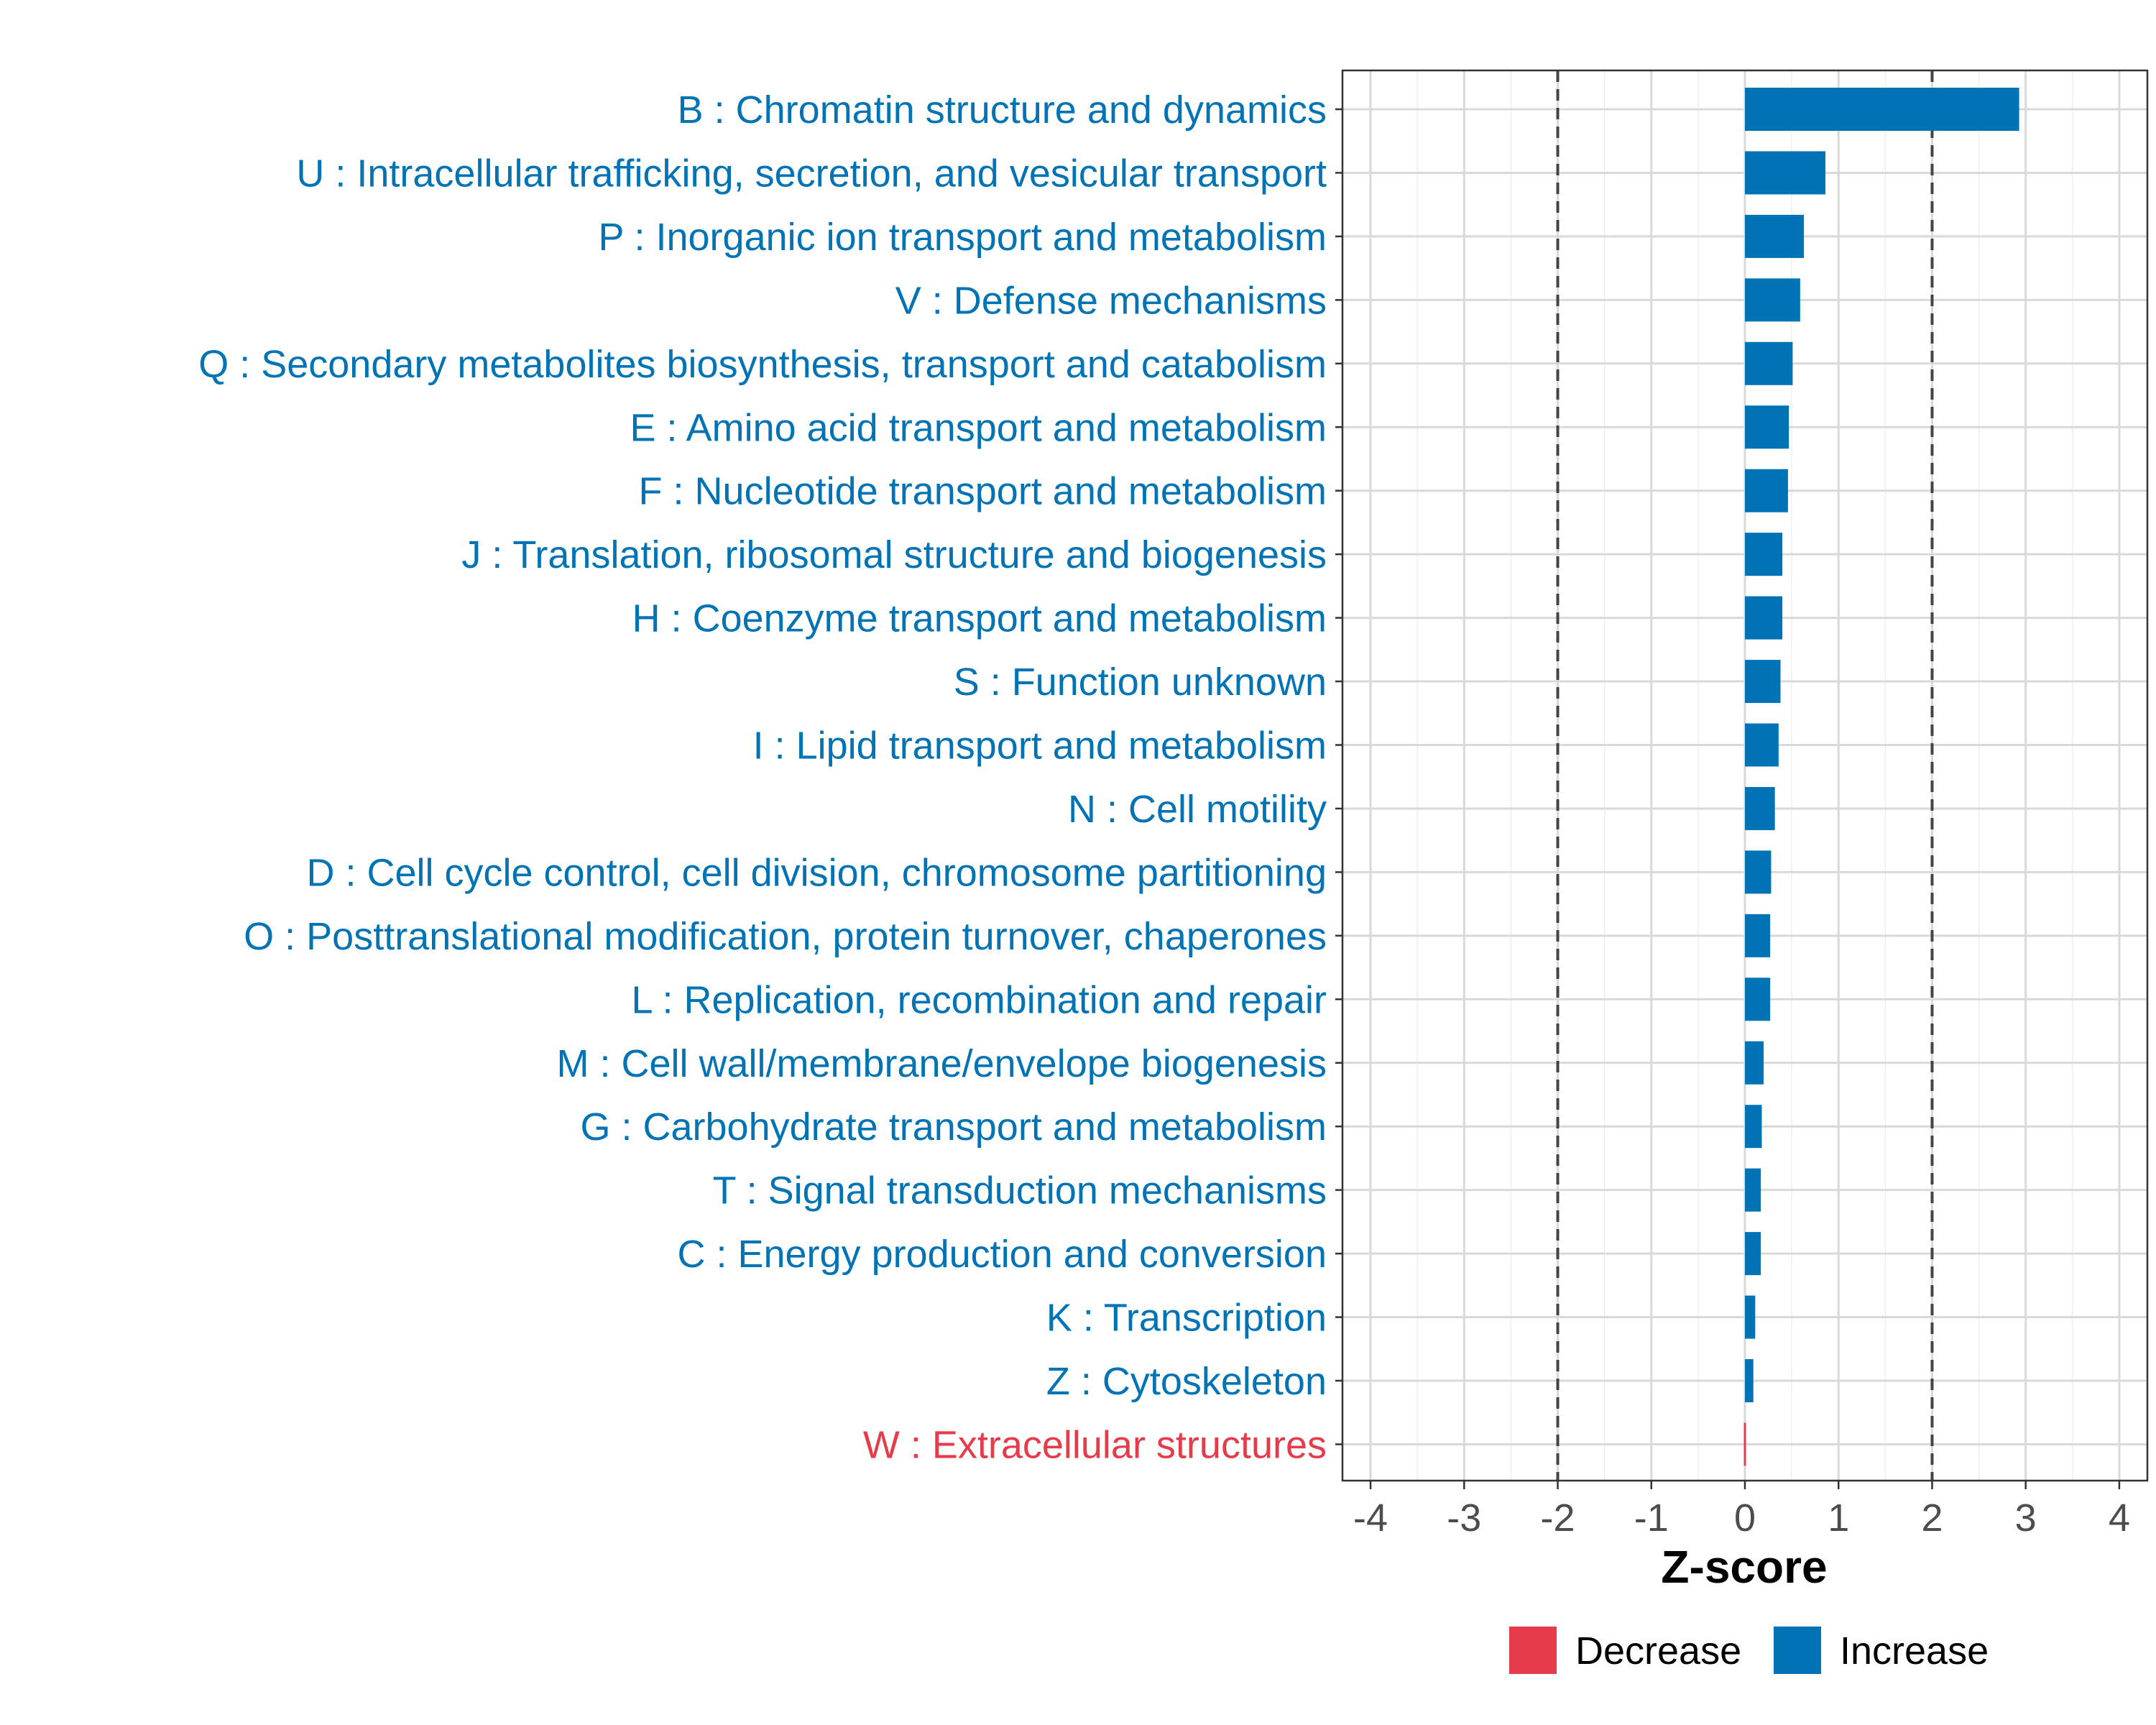 The image size is (2156, 1725). Describe the element at coordinates (1002, 1254) in the screenshot. I see `category-label: C : Energy production and conversion` at that location.